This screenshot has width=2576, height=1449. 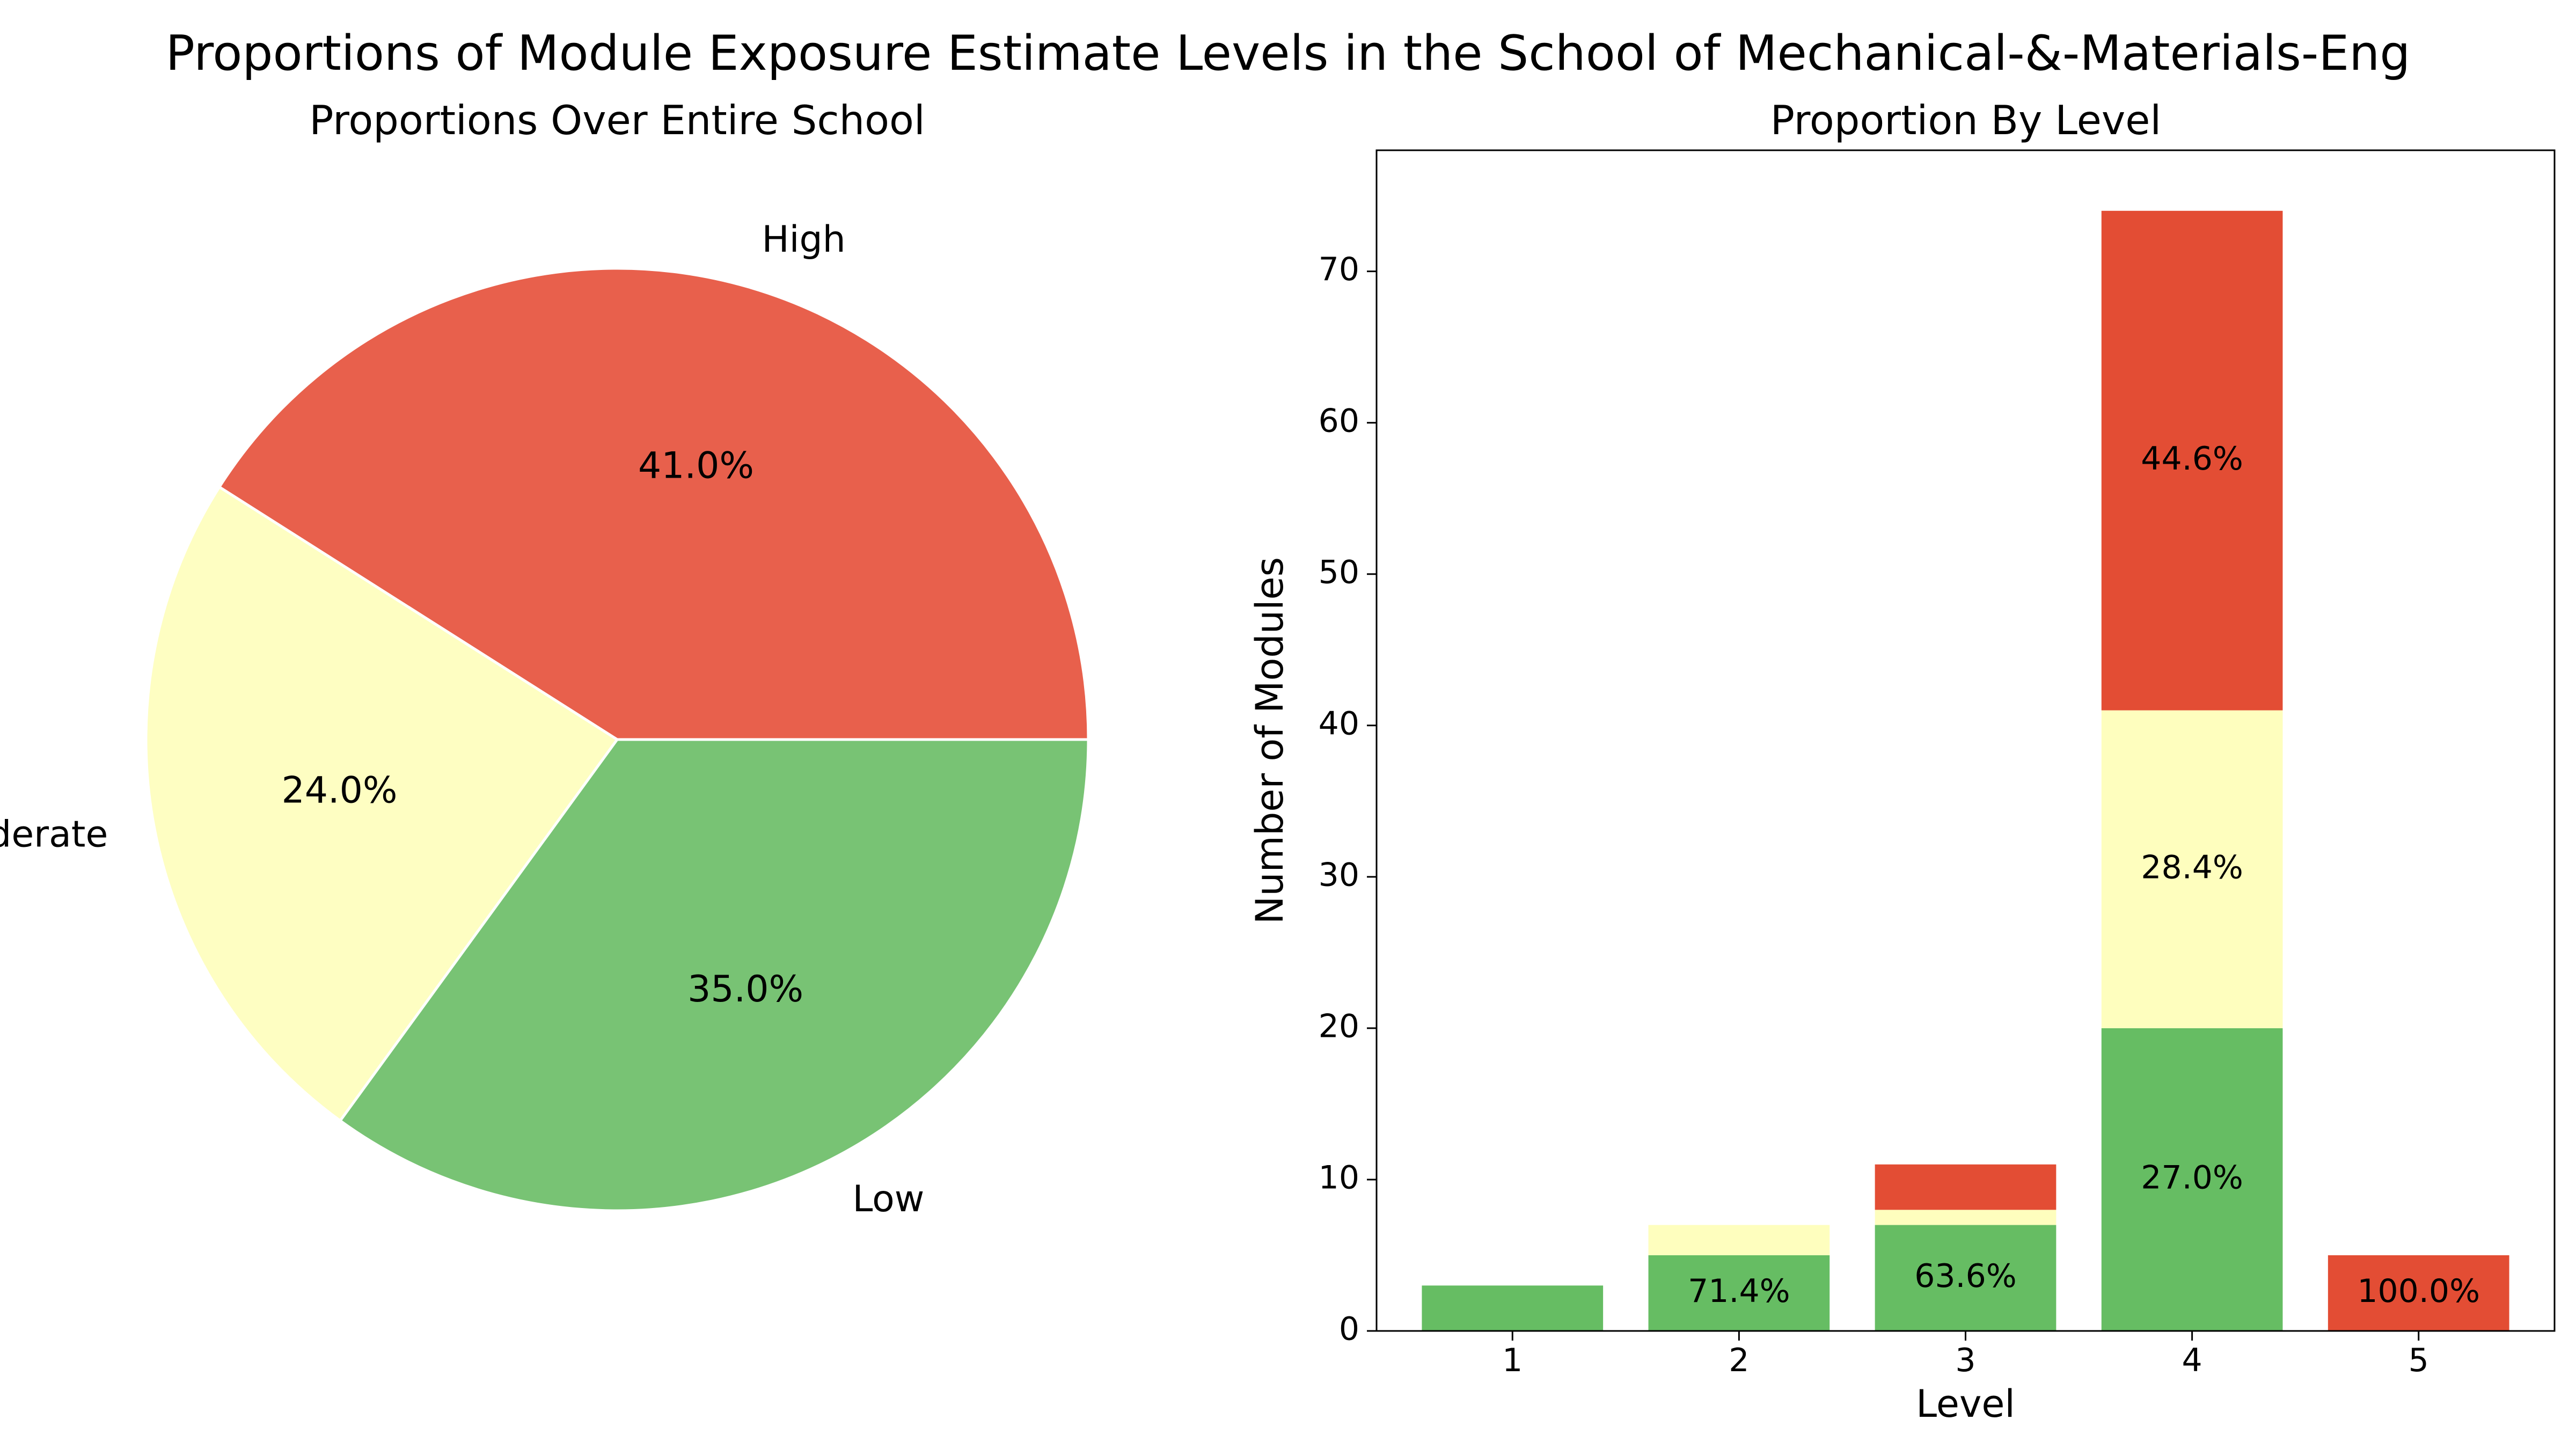 I want to click on pie-slice-moderate, so click(x=381, y=804).